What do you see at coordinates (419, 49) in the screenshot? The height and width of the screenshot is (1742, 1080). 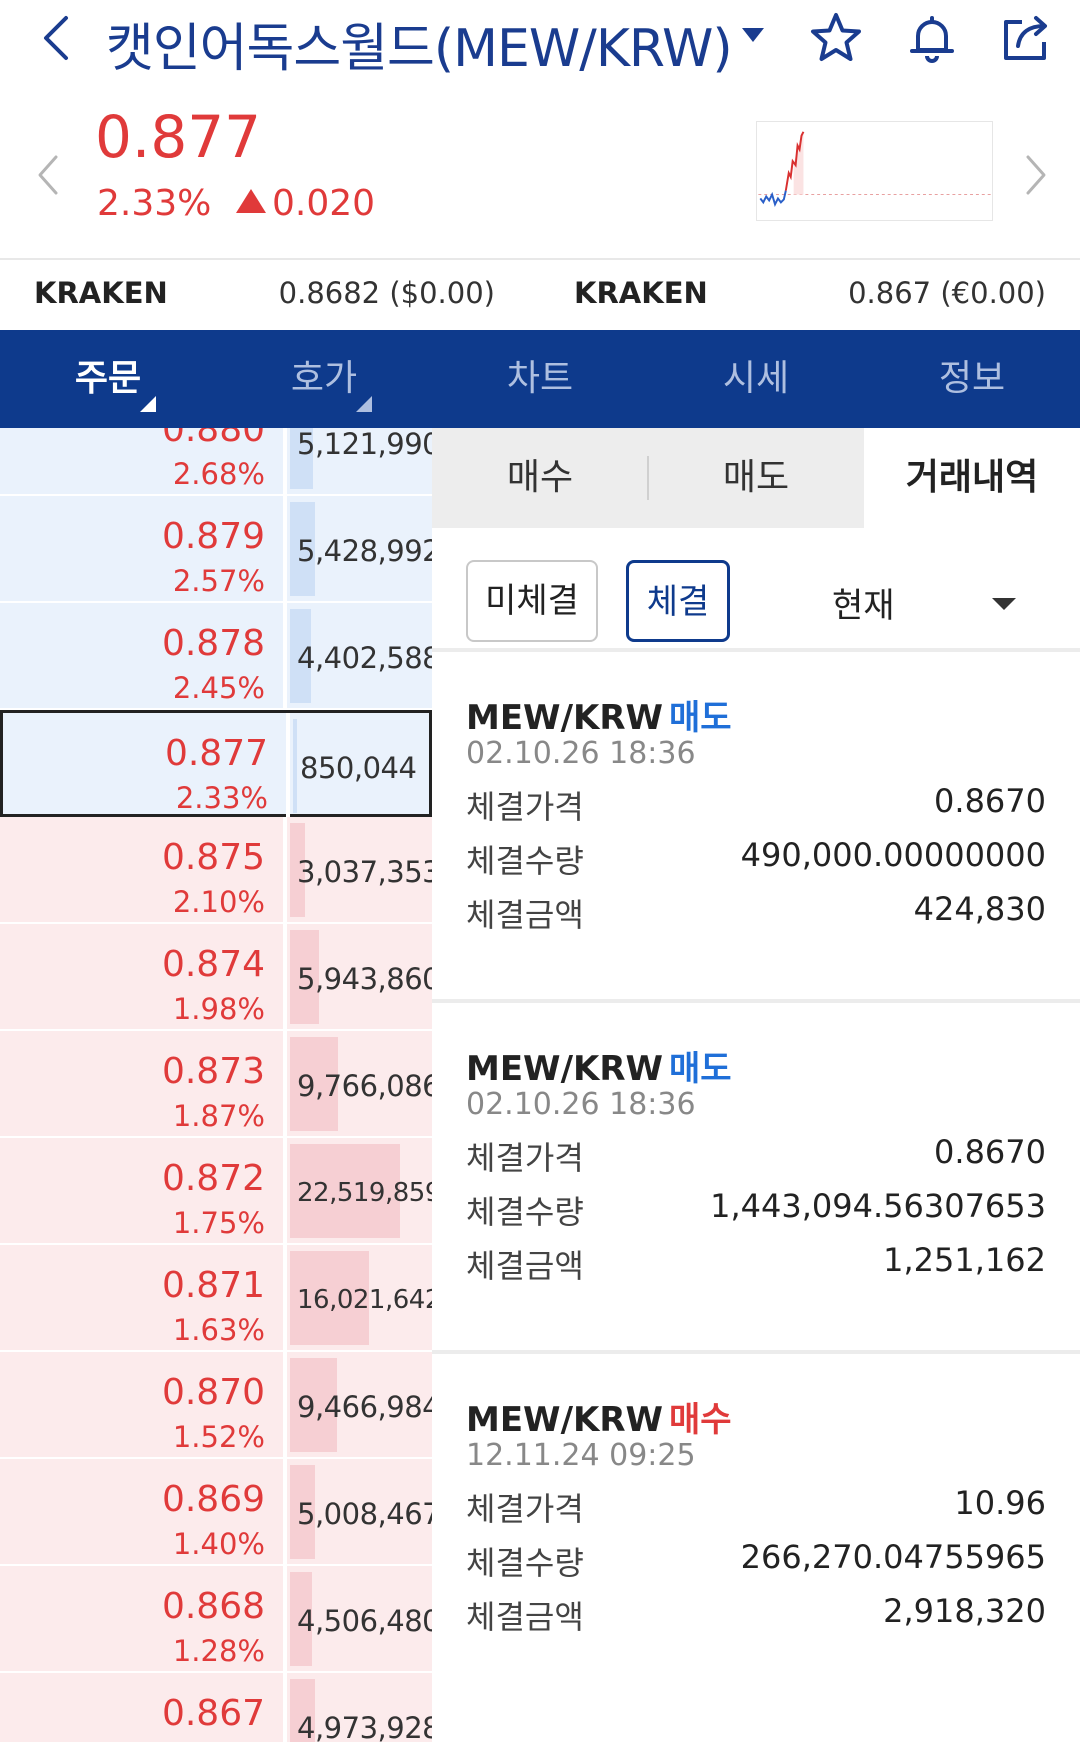 I see `page-title: 캣인어독스월드(MEW/KRW)` at bounding box center [419, 49].